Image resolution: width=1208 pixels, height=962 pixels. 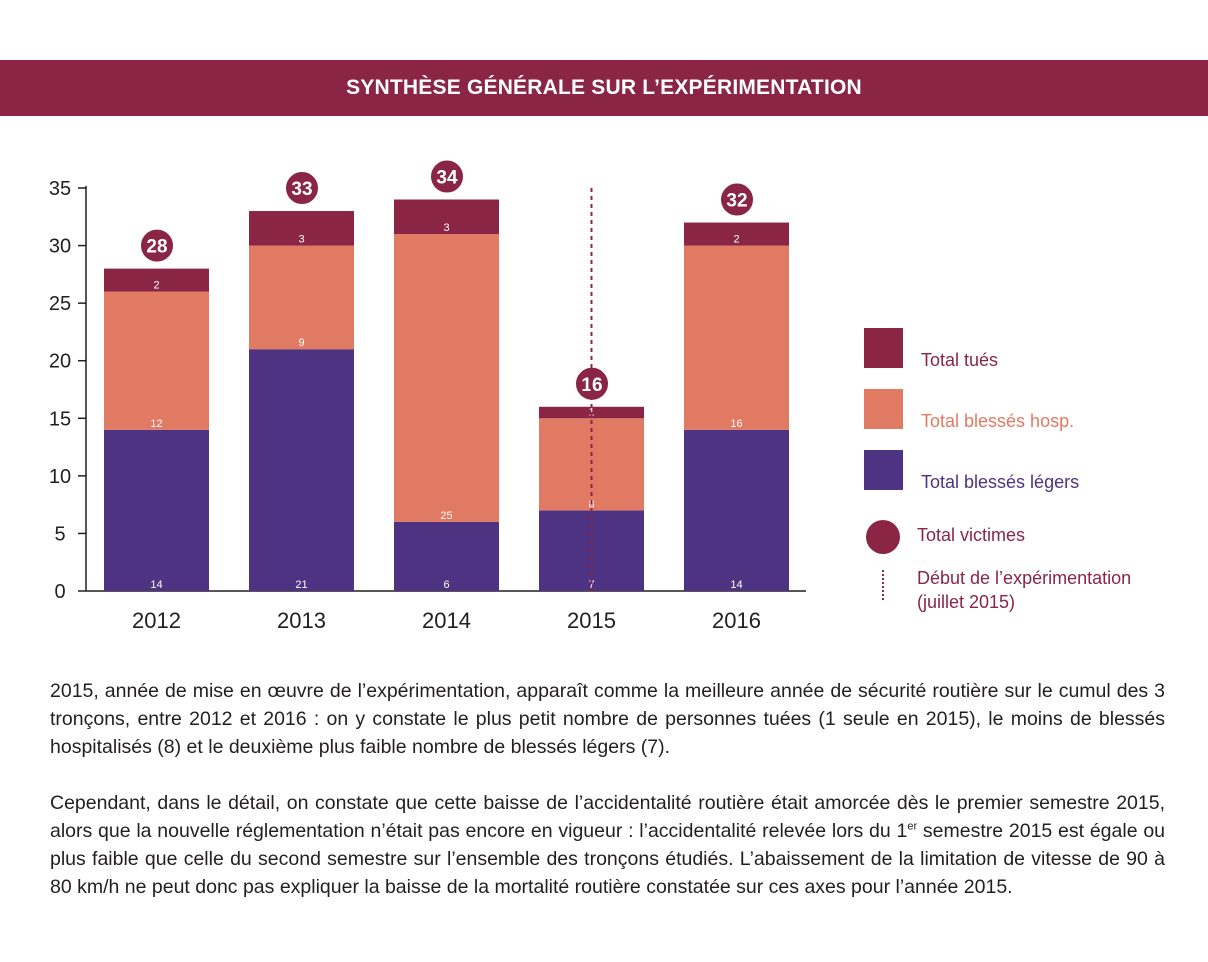 What do you see at coordinates (59, 592) in the screenshot?
I see `y-tick-label: 0` at bounding box center [59, 592].